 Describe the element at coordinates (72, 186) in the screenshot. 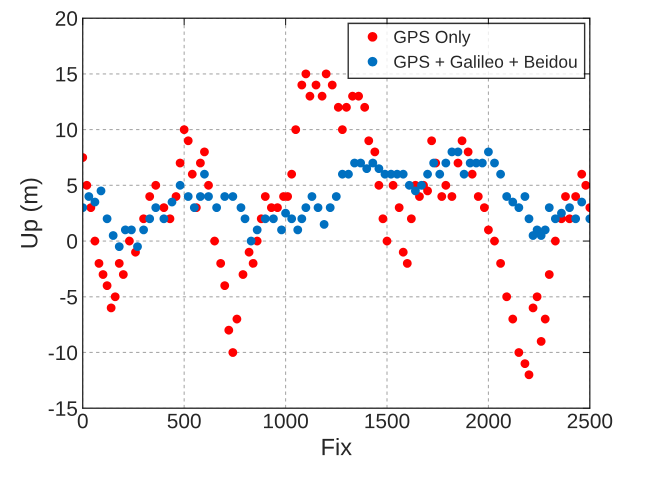

I see `y-tick-label: 5` at that location.